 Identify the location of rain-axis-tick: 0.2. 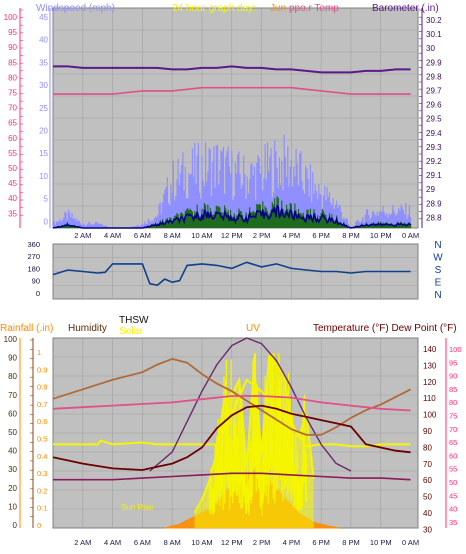
(42, 490).